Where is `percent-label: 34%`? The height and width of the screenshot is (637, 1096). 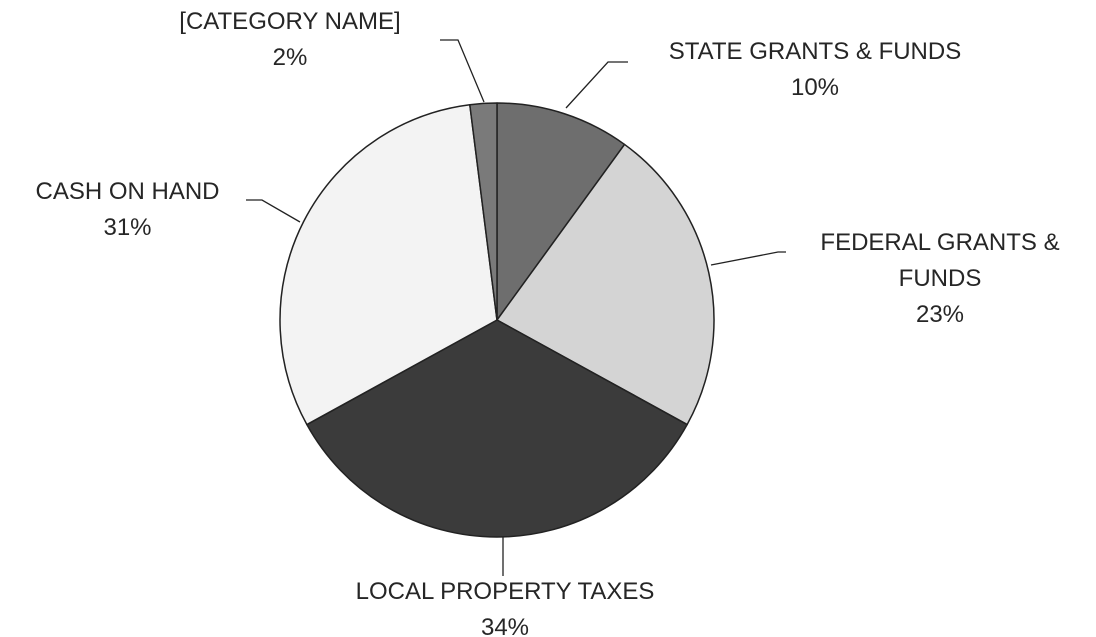
percent-label: 34% is located at coordinates (505, 625).